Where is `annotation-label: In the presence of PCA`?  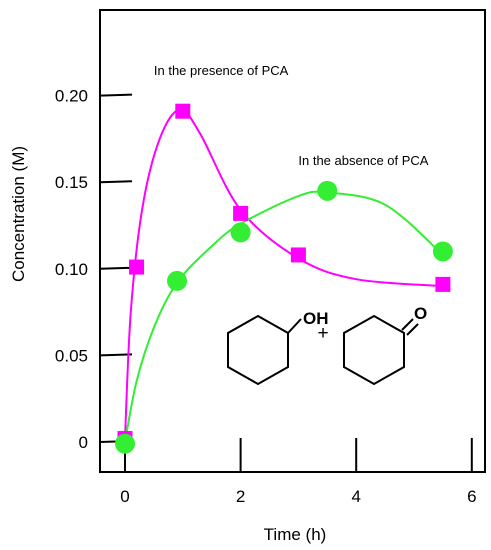
annotation-label: In the presence of PCA is located at coordinates (221, 70).